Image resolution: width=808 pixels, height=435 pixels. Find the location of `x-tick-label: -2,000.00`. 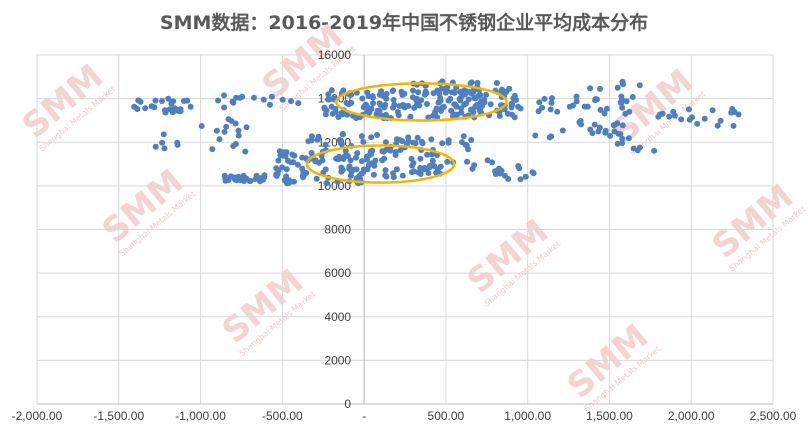

x-tick-label: -2,000.00 is located at coordinates (37, 416).